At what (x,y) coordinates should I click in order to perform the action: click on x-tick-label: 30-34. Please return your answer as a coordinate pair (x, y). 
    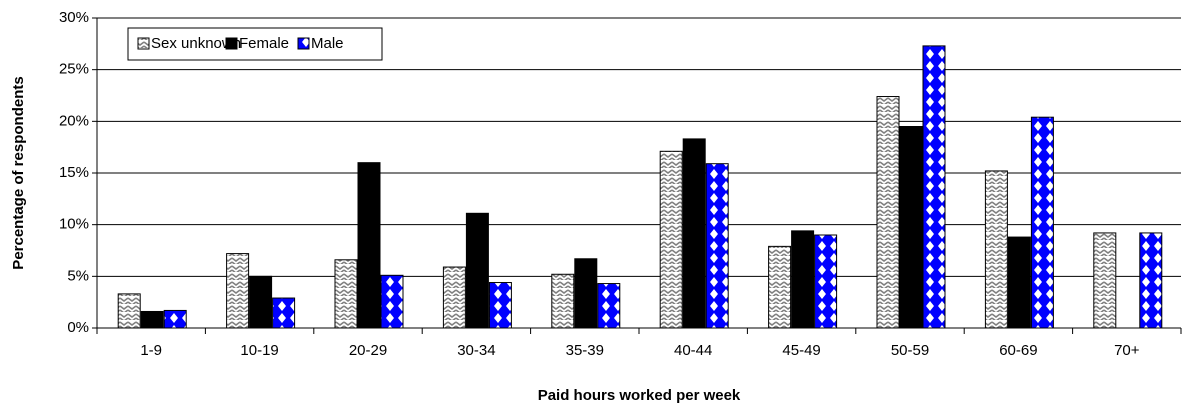
    Looking at the image, I should click on (476, 350).